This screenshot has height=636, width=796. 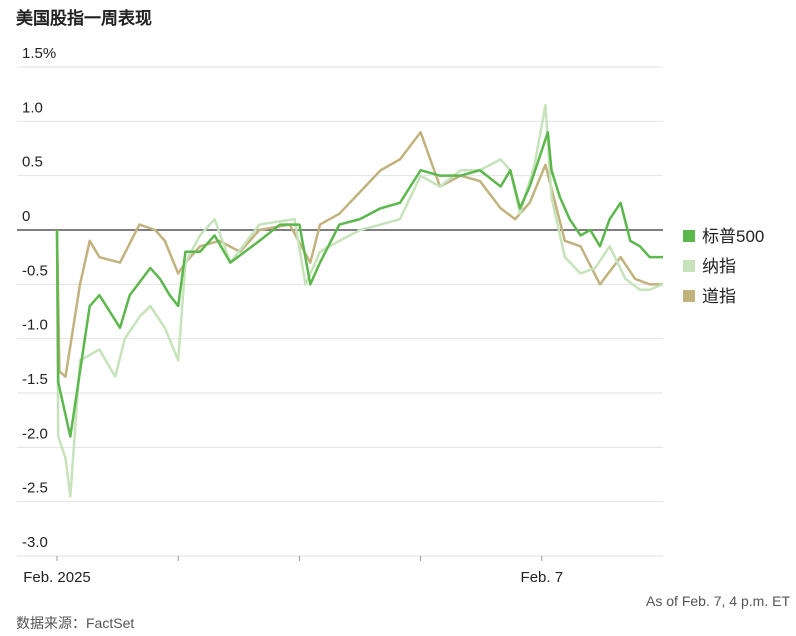 I want to click on y-tick-label: -1.5, so click(x=35, y=379).